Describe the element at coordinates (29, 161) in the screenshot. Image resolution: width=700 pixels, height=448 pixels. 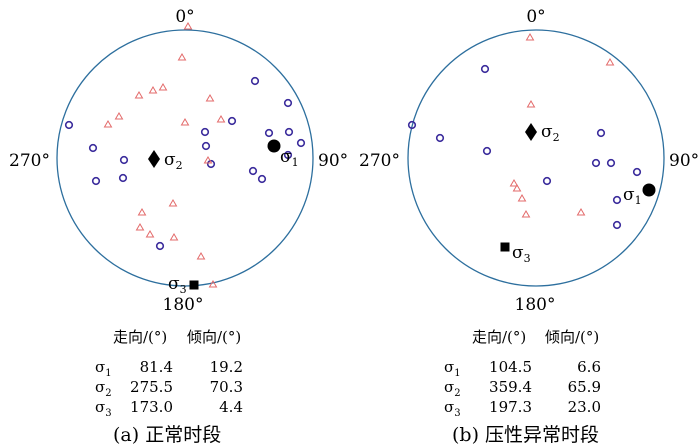
I see `stereonet-a-label-west: 270°` at that location.